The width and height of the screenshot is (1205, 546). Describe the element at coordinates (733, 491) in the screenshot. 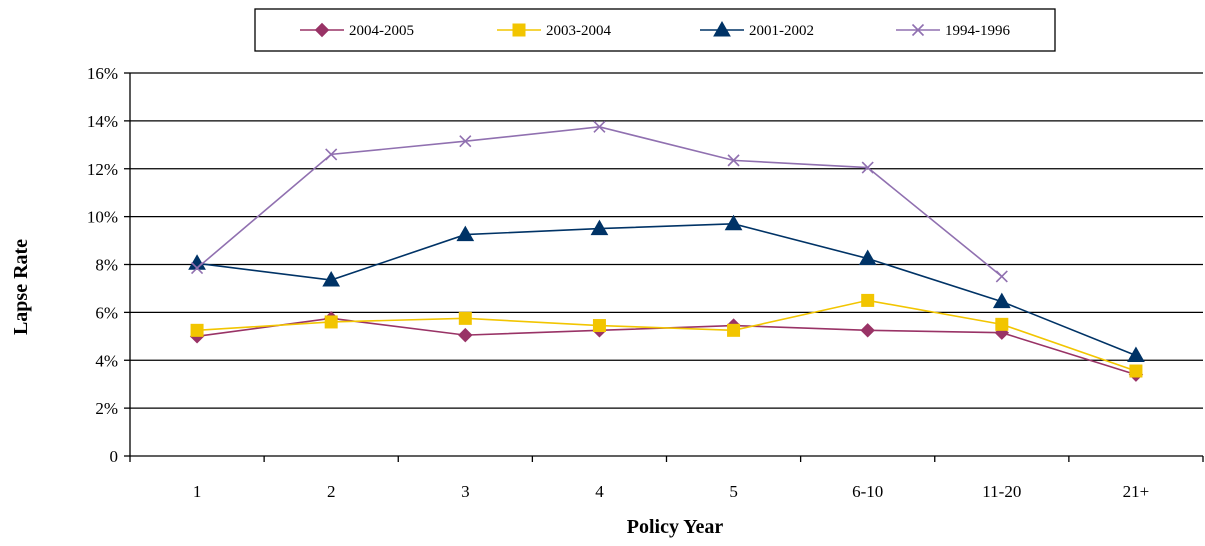

I see `x-tick-label: 5` at that location.